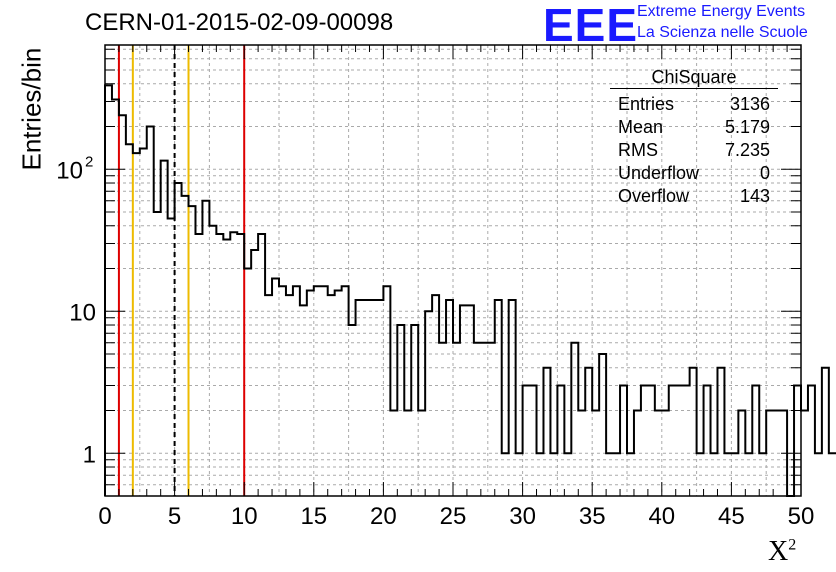 This screenshot has width=836, height=572. I want to click on stats-row-underflow: Underflow 0, so click(694, 173).